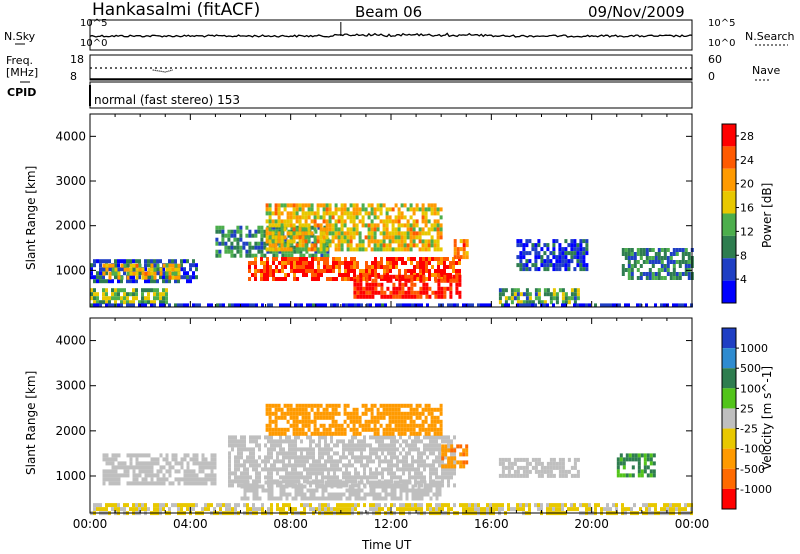  I want to click on velocity-region, so click(539, 467).